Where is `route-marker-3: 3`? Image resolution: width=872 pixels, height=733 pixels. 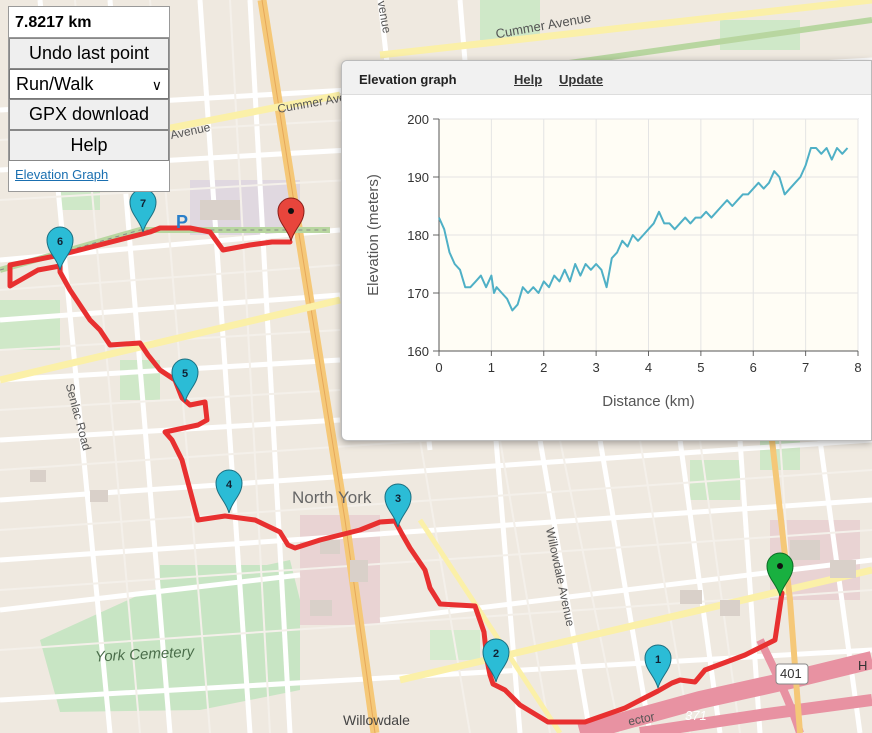 route-marker-3: 3 is located at coordinates (398, 505).